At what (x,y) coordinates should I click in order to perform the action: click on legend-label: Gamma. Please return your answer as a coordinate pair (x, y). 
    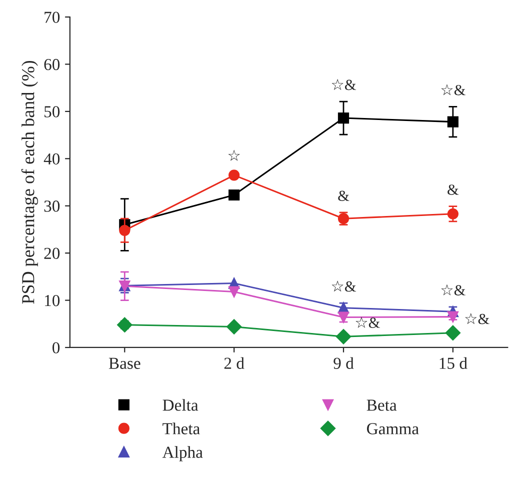
    Looking at the image, I should click on (393, 428).